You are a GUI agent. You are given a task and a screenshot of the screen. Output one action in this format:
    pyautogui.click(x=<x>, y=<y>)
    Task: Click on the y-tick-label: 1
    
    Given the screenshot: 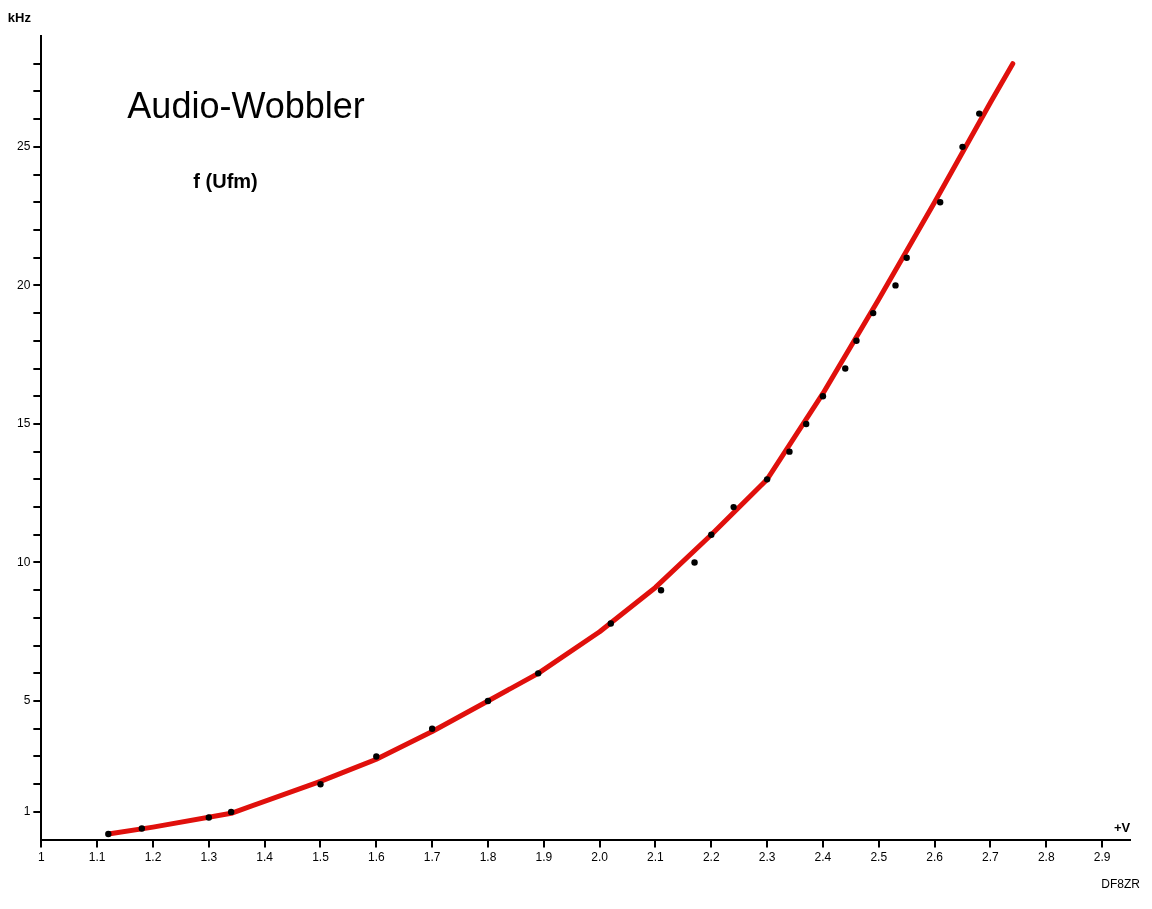 What is the action you would take?
    pyautogui.click(x=27, y=811)
    